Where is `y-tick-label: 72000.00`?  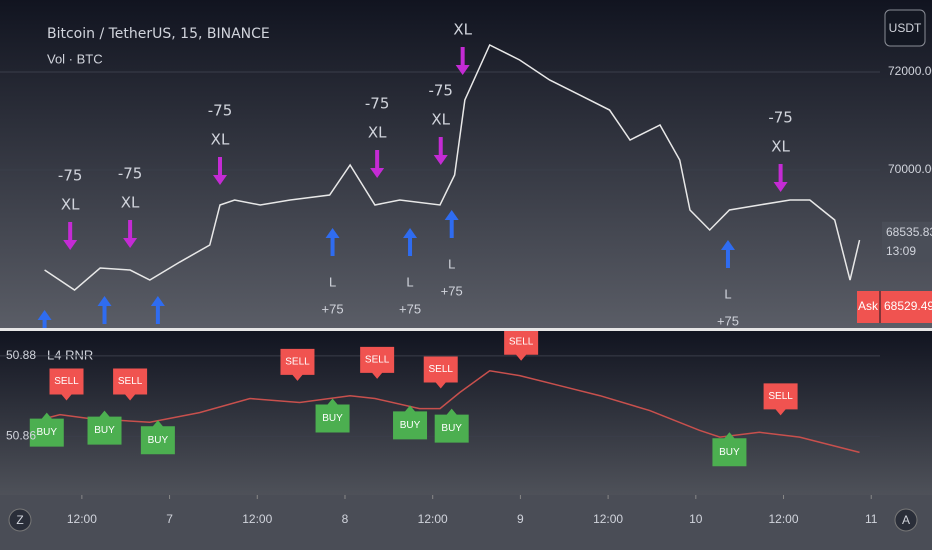
y-tick-label: 72000.00 is located at coordinates (910, 71).